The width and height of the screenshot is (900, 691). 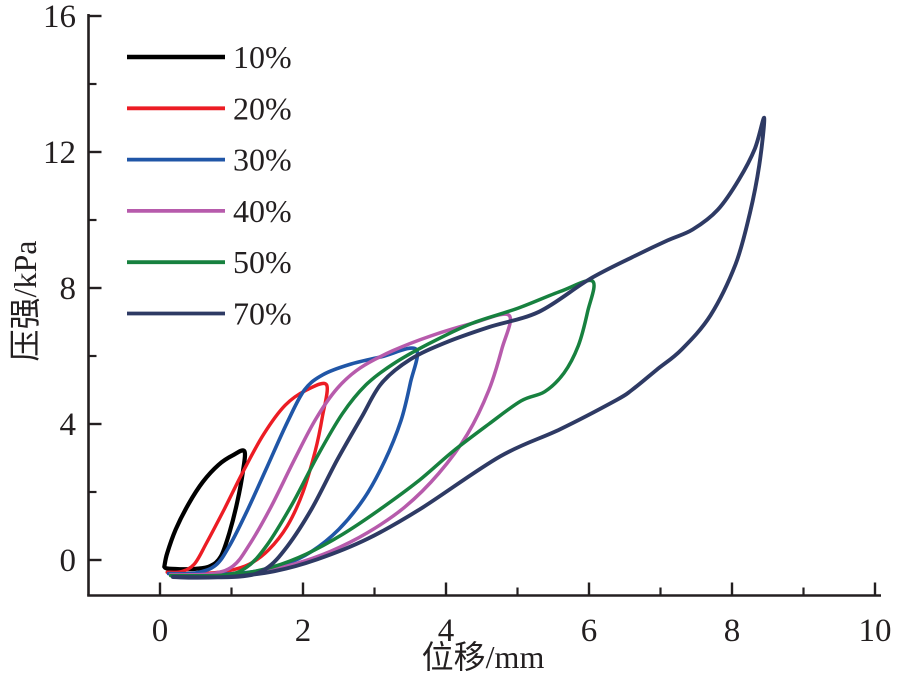 What do you see at coordinates (68, 561) in the screenshot?
I see `y-tick-label: 0` at bounding box center [68, 561].